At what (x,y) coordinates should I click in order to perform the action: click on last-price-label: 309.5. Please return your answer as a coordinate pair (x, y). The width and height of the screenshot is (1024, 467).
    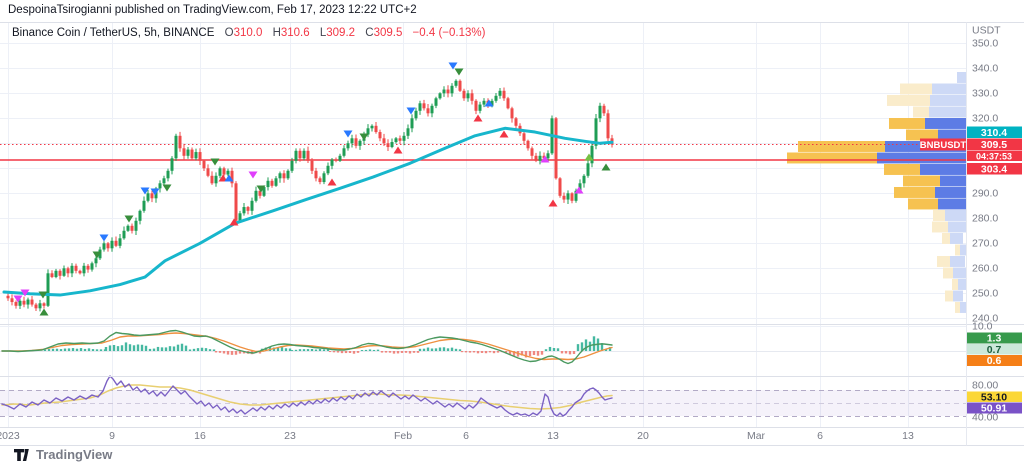
    Looking at the image, I should click on (994, 145).